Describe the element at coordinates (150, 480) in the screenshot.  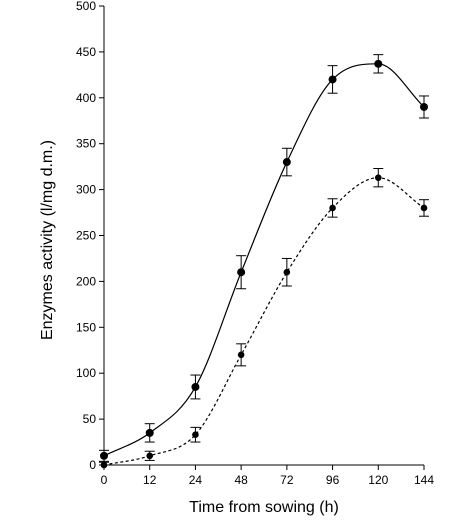
I see `x-tick-label: 12` at that location.